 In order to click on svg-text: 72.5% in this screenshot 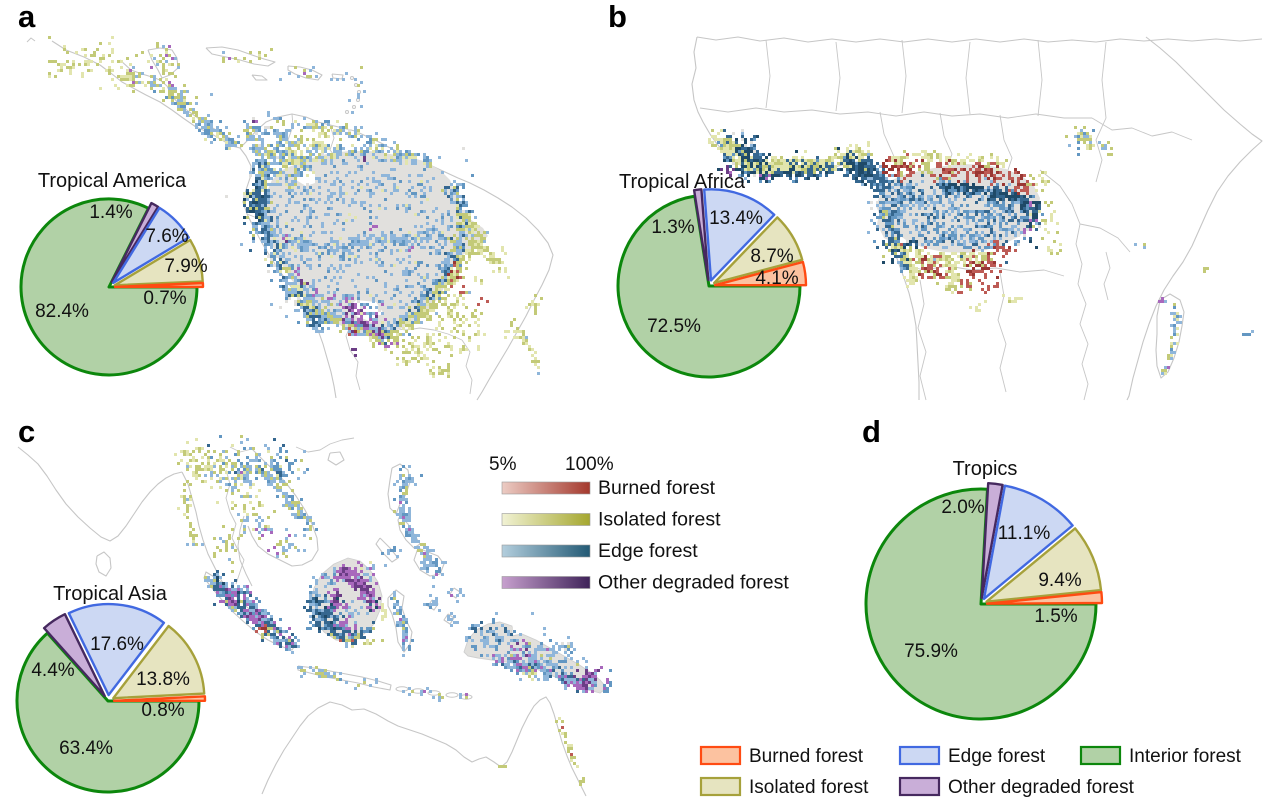, I will do `click(674, 326)`.